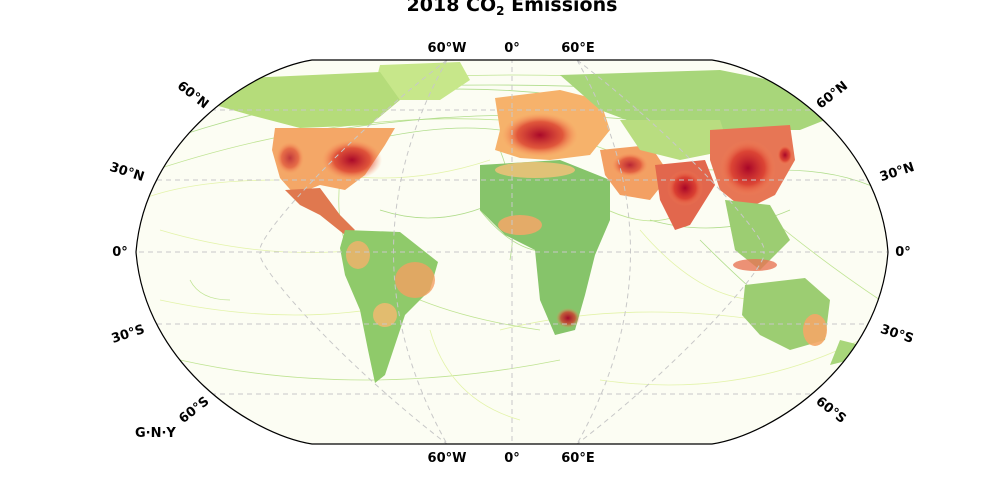  Describe the element at coordinates (300, 100) in the screenshot. I see `land-canada` at that location.